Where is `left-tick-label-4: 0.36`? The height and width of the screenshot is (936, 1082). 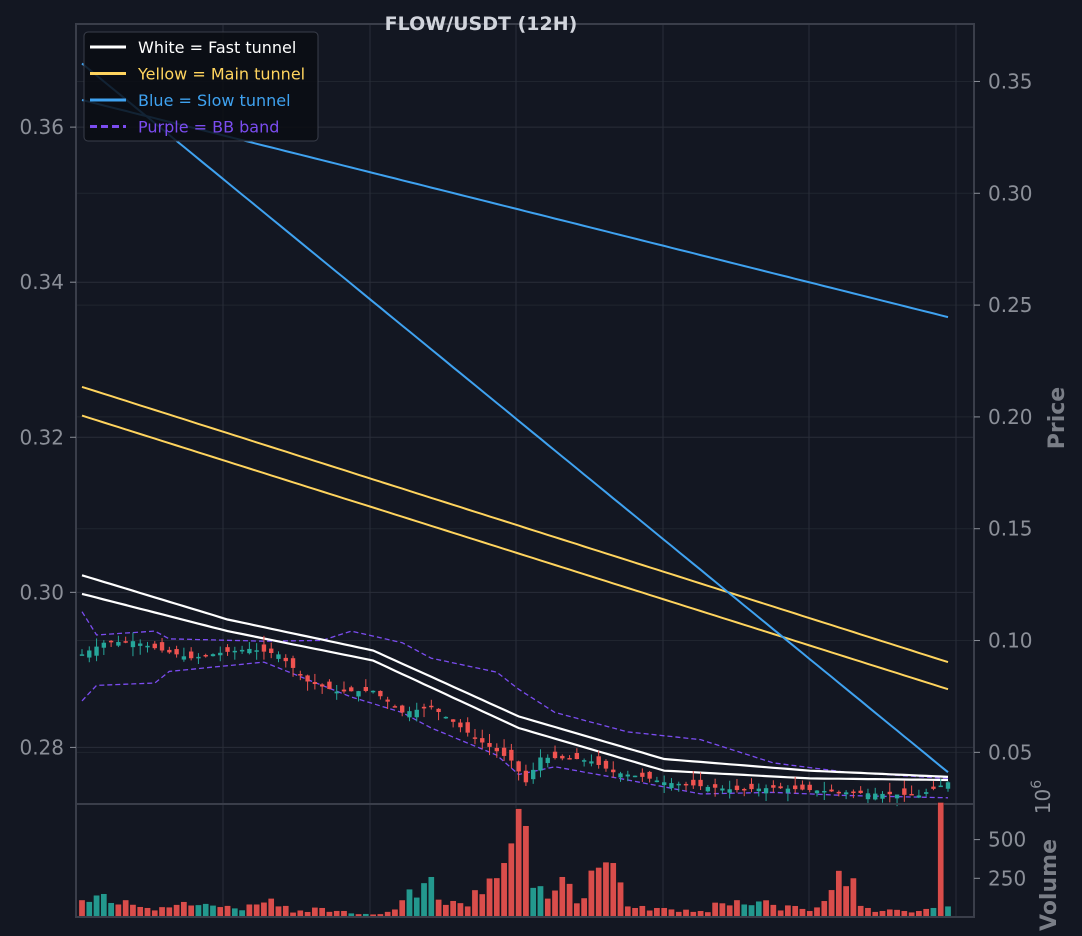 left-tick-label-4: 0.36 is located at coordinates (41, 127).